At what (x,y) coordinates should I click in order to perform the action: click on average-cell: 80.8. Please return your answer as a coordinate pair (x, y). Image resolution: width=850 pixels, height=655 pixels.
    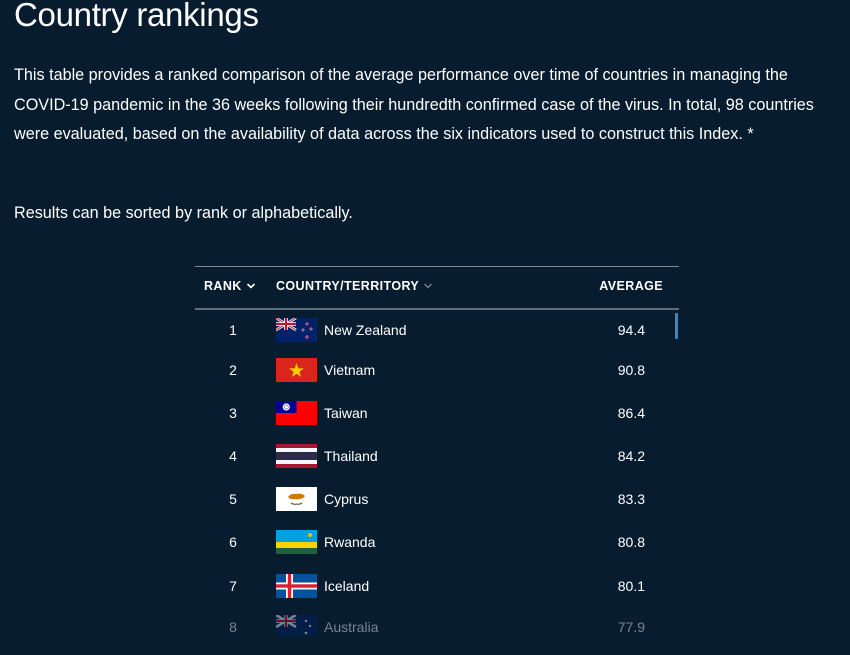
    Looking at the image, I should click on (631, 542).